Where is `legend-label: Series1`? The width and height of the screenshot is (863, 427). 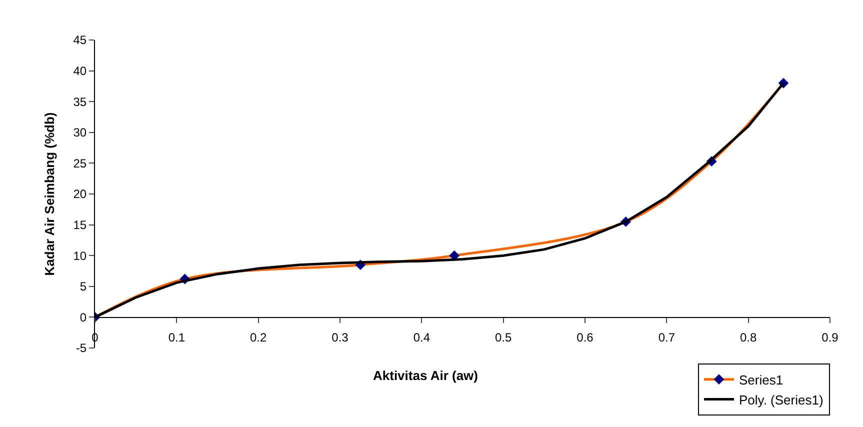
legend-label: Series1 is located at coordinates (761, 380).